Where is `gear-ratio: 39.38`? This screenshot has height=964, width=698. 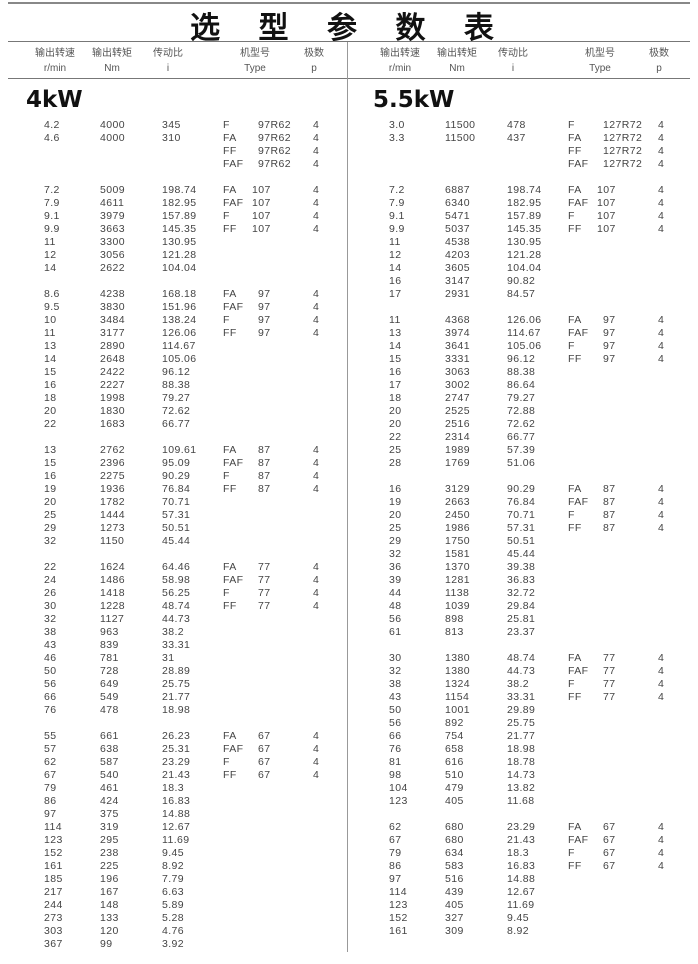 gear-ratio: 39.38 is located at coordinates (521, 567).